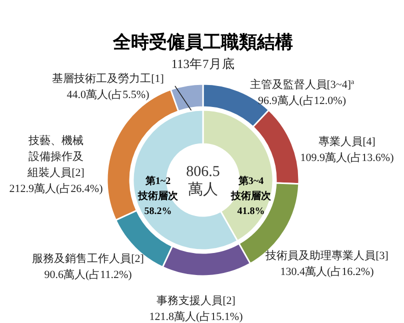  I want to click on data-label: 58.2%, so click(158, 211).